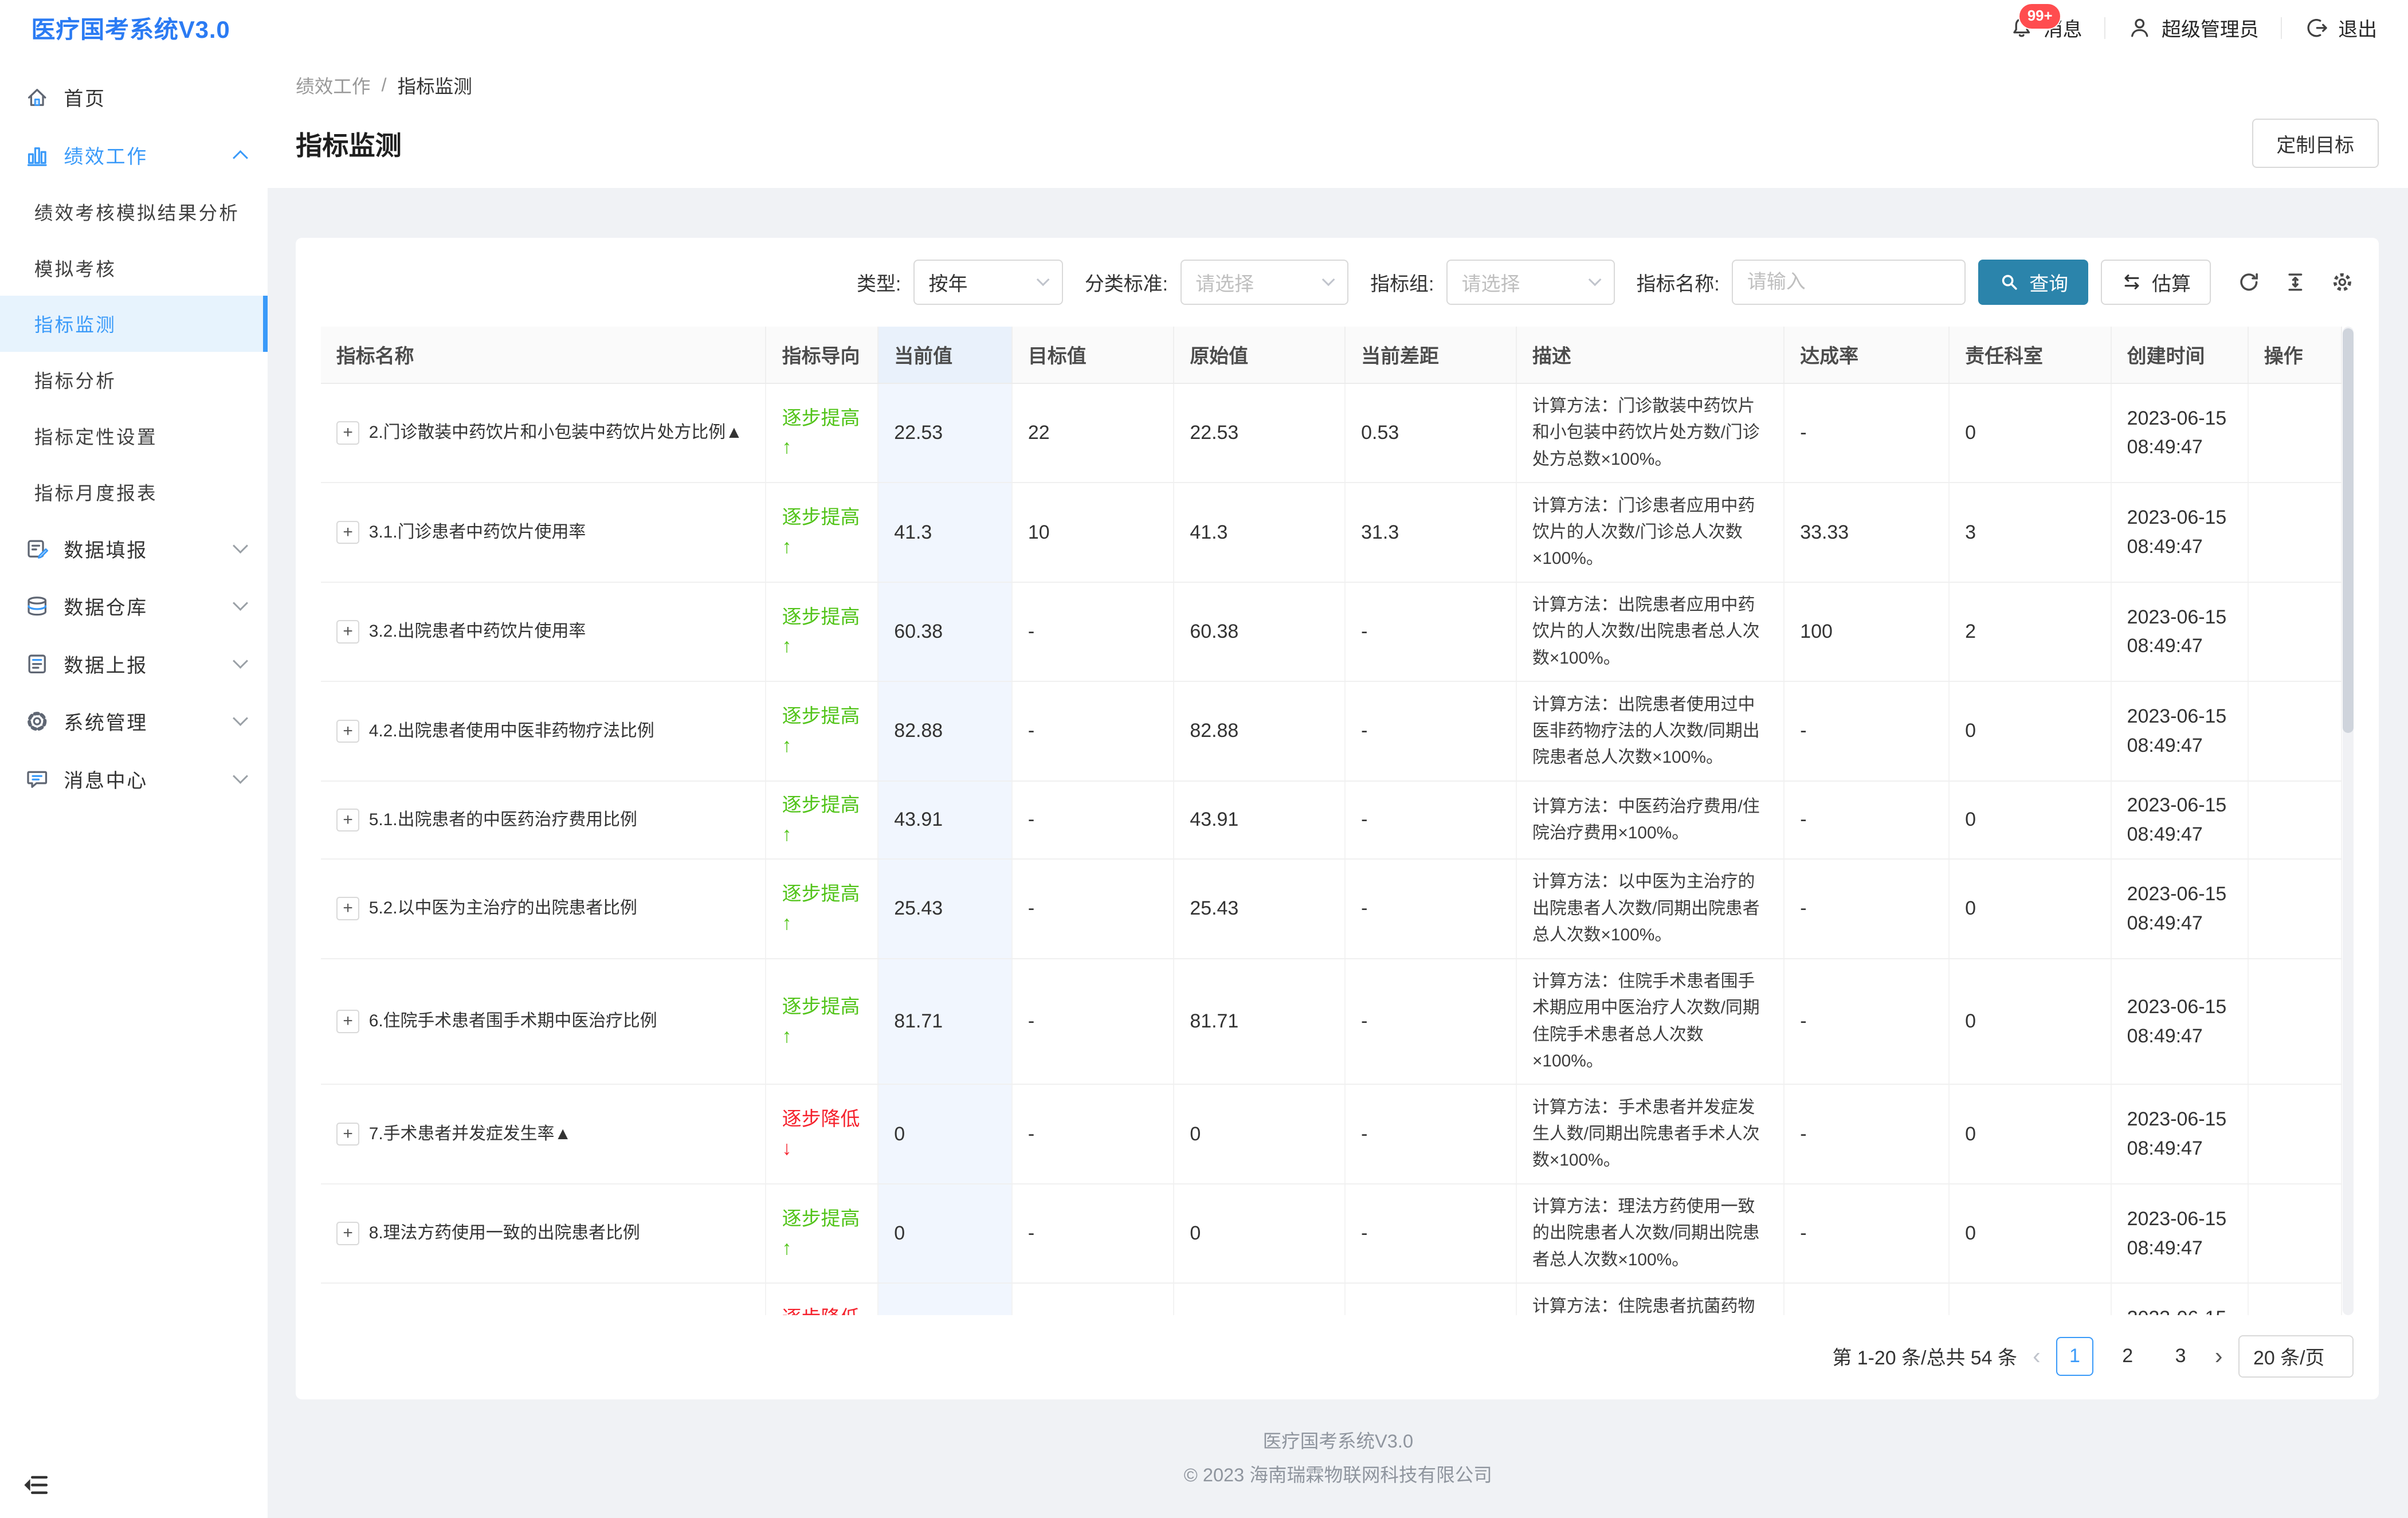 This screenshot has width=2408, height=1518. Describe the element at coordinates (1531, 282) in the screenshot. I see `indicator-group-select: 请选择` at that location.